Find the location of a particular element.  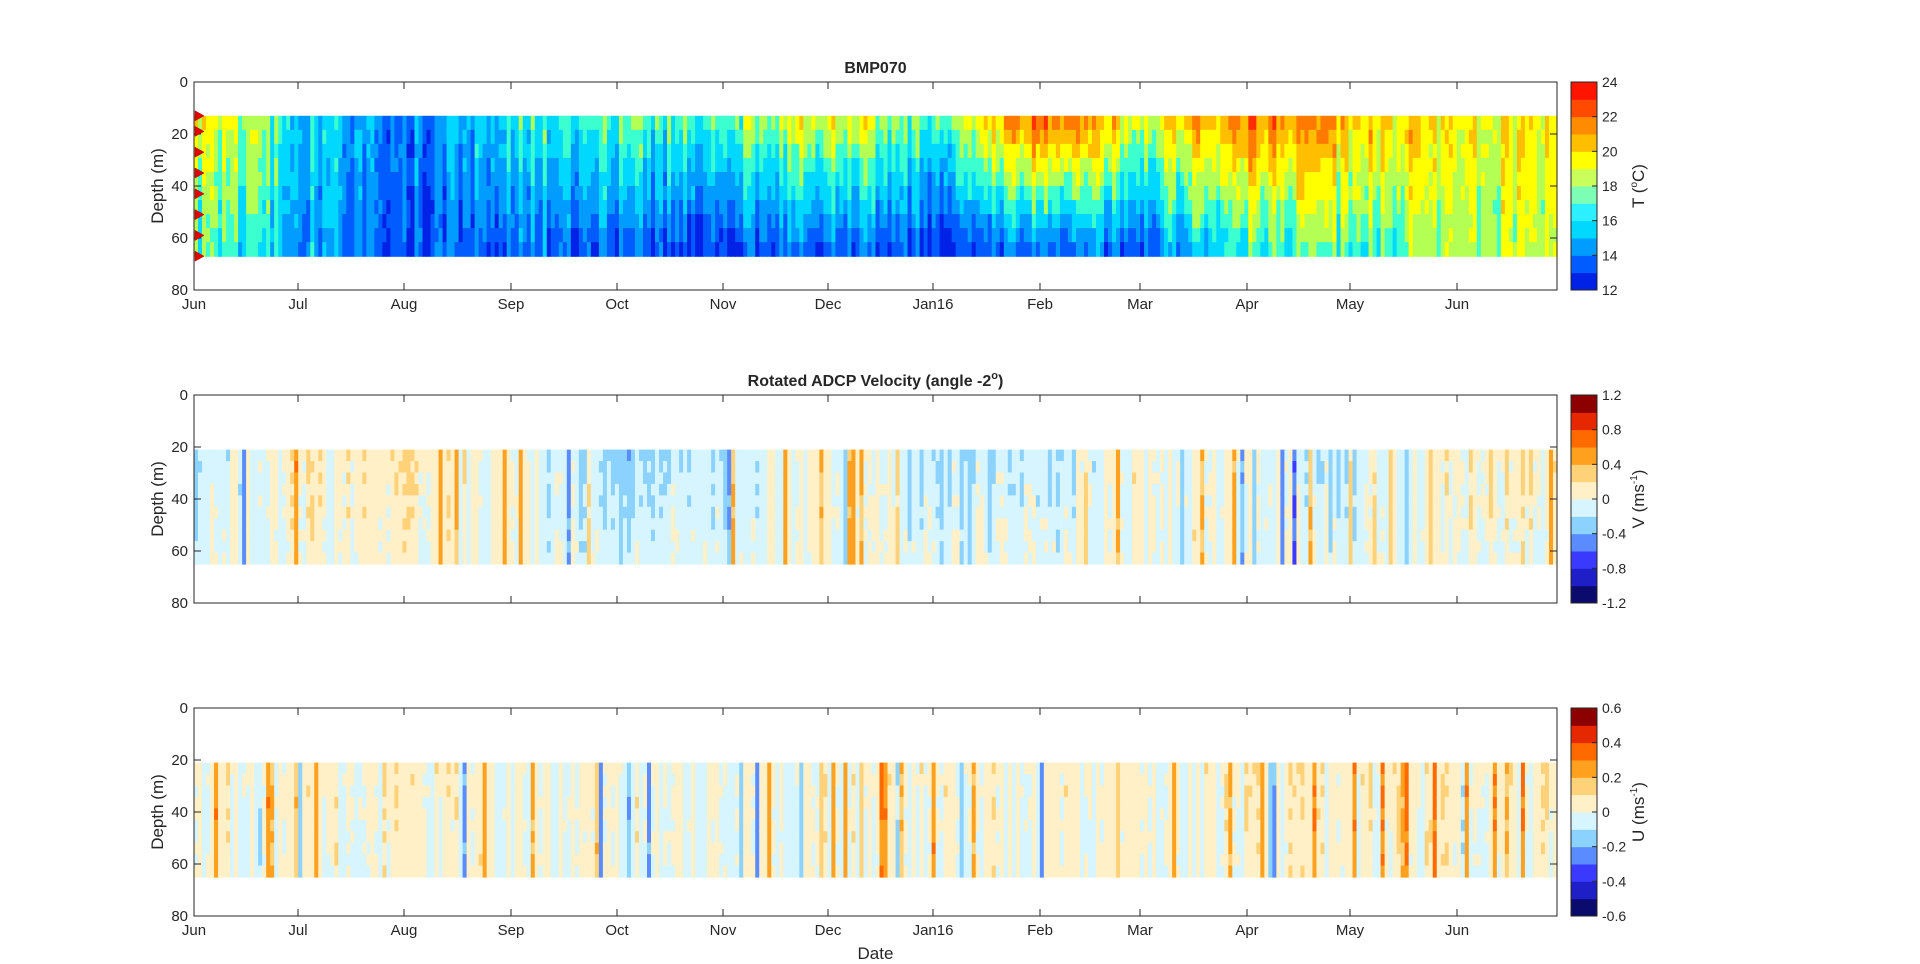

instrument-marker is located at coordinates (199, 215).